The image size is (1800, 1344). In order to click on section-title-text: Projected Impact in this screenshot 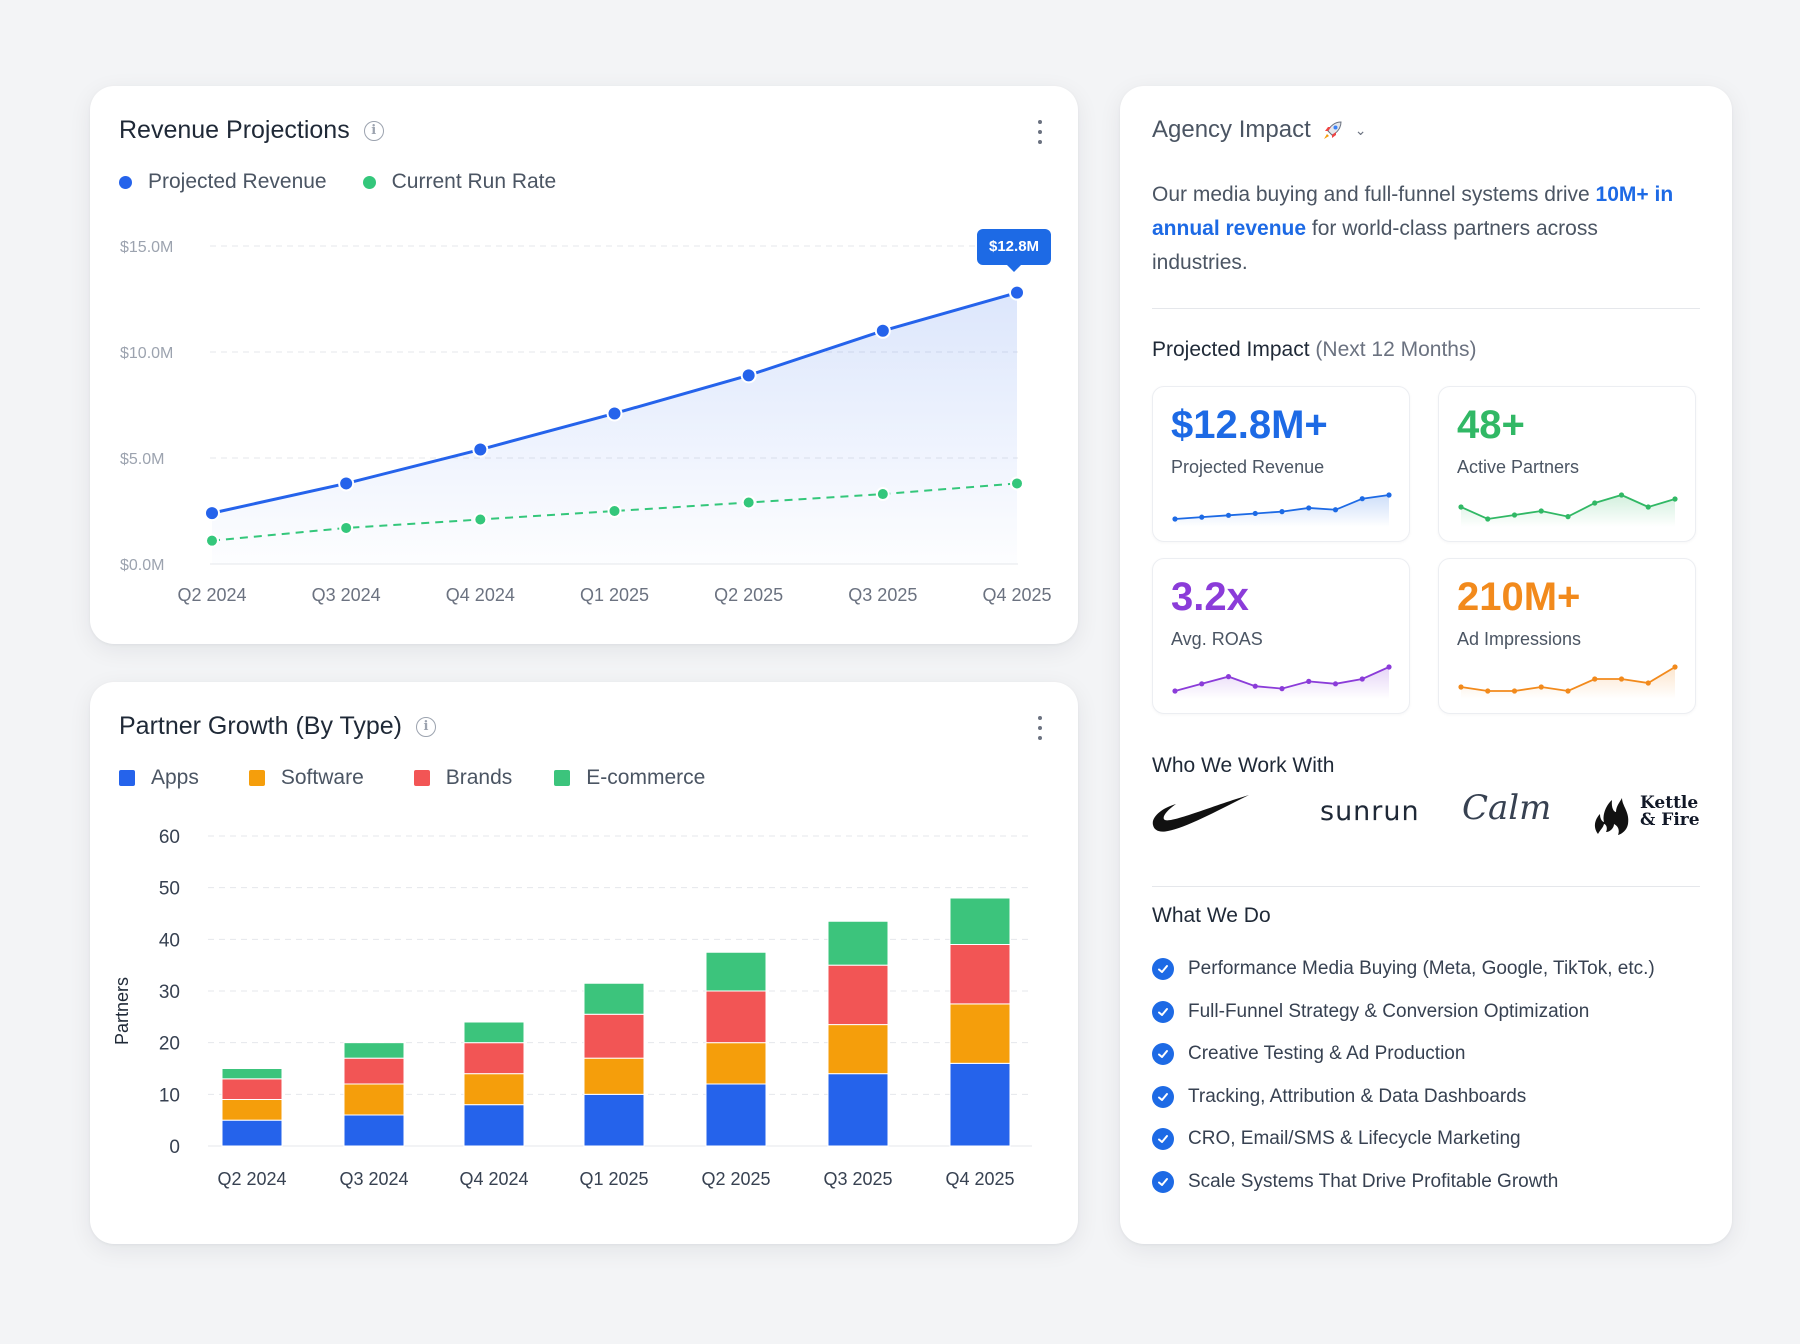, I will do `click(1231, 349)`.